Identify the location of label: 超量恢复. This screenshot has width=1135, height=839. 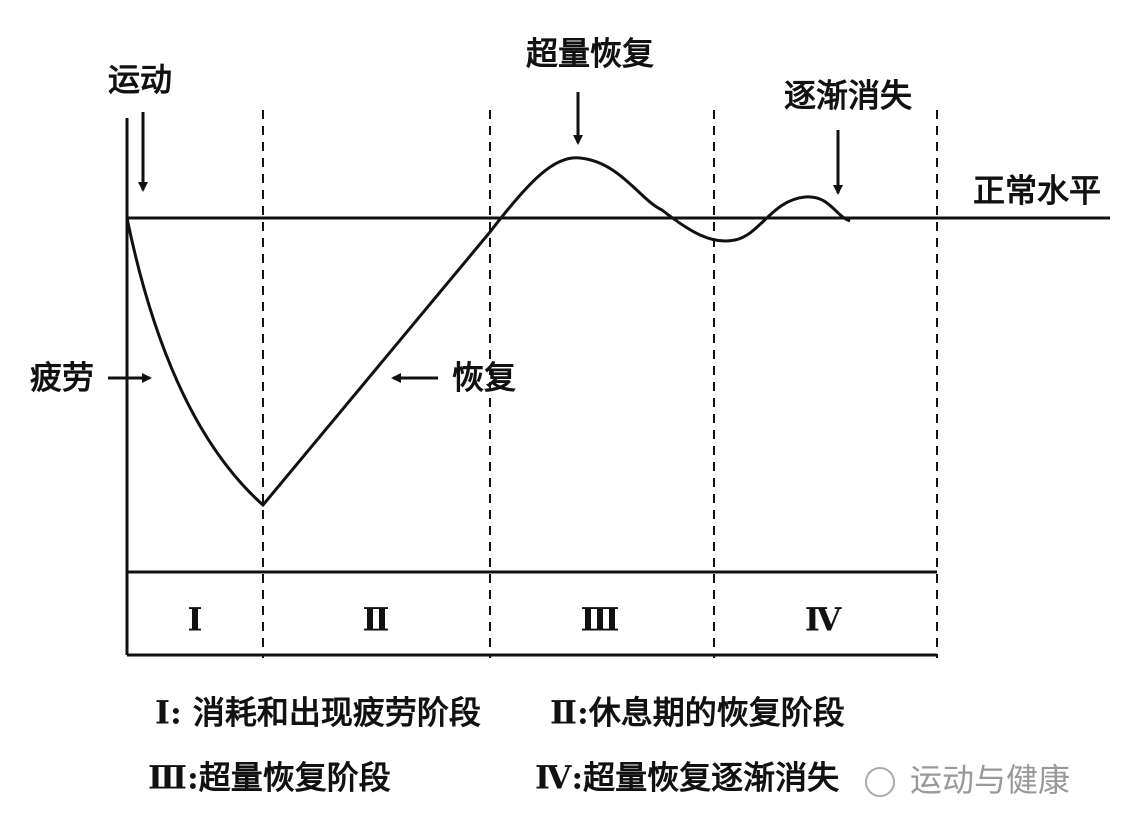
(590, 54).